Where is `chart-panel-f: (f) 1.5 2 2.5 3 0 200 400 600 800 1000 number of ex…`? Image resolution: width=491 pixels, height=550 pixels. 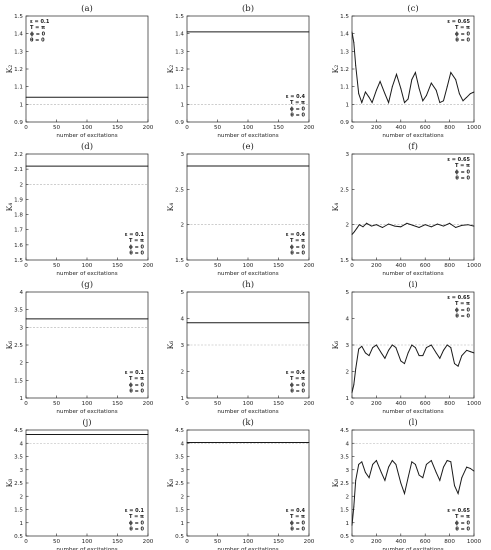 chart-panel-f: (f) 1.5 2 2.5 3 0 200 400 600 800 1000 number of ex… is located at coordinates (406, 209).